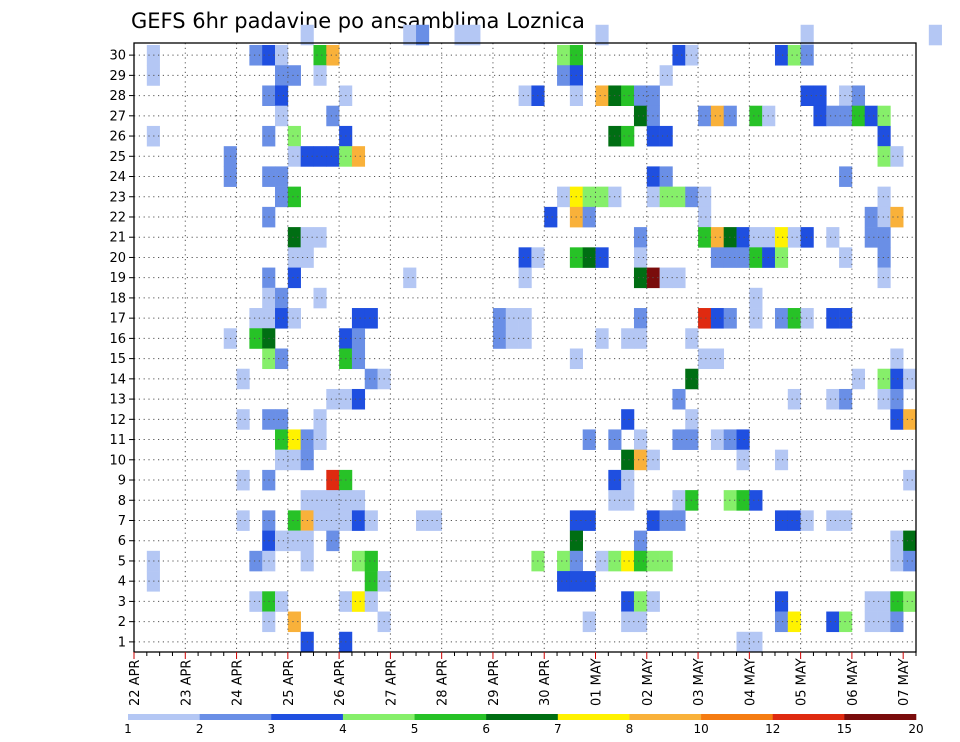 This screenshot has height=742, width=960. Describe the element at coordinates (904, 682) in the screenshot. I see `x-tick-label: 07 MAY` at that location.